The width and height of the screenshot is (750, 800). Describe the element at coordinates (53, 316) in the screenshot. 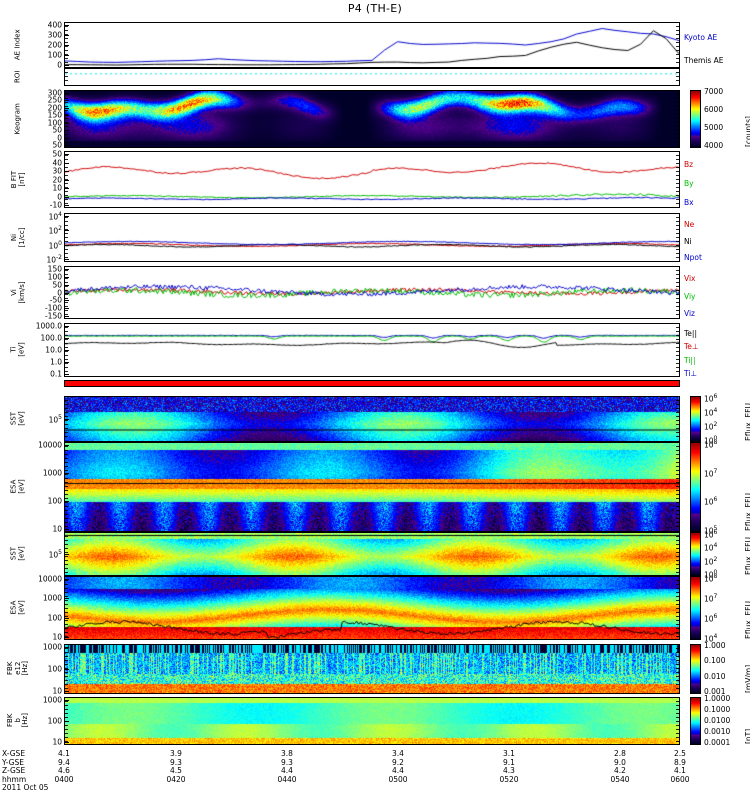

I see `ytick-label: -150` at that location.